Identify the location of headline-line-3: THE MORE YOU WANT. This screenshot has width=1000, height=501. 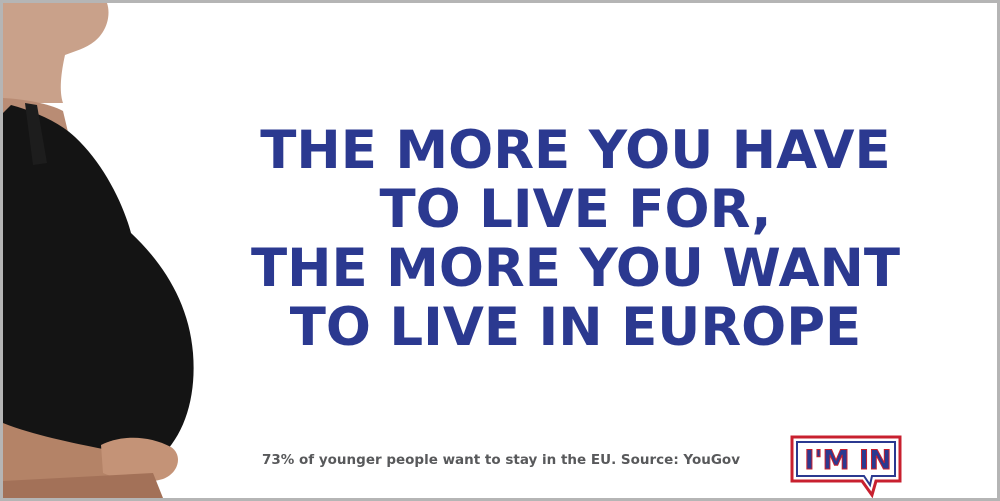
(575, 268).